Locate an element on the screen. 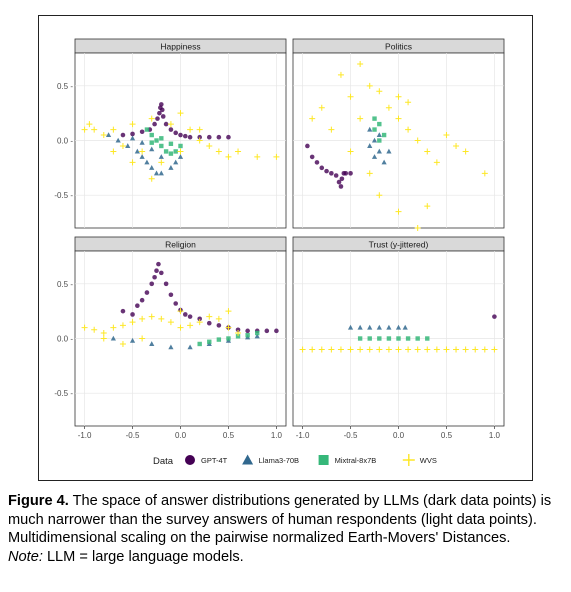  y-tick-label: 0.0 - is located at coordinates (65, 339).